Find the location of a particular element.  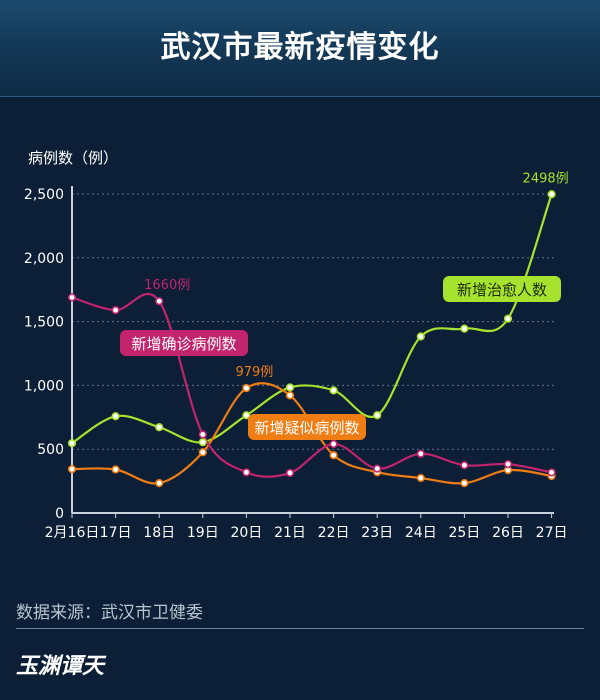

legend-label: 新增治愈人数 is located at coordinates (502, 290).